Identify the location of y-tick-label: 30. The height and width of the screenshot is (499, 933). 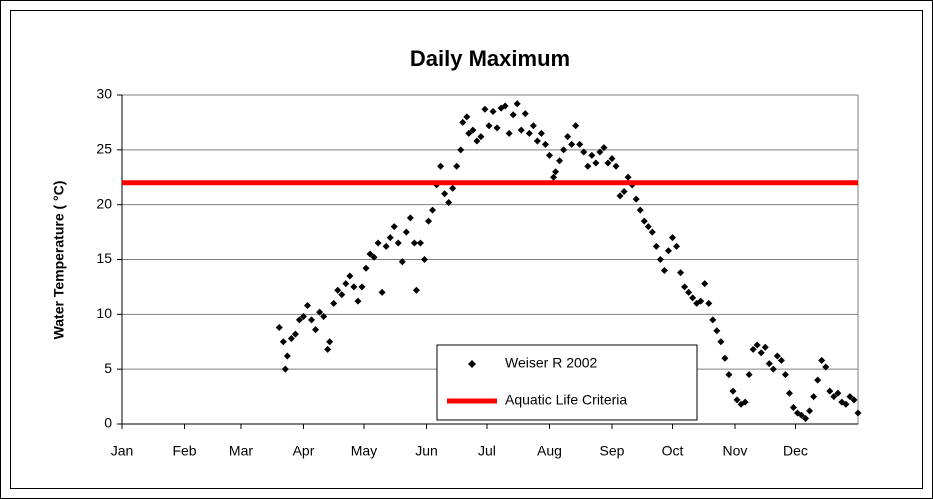
(104, 94).